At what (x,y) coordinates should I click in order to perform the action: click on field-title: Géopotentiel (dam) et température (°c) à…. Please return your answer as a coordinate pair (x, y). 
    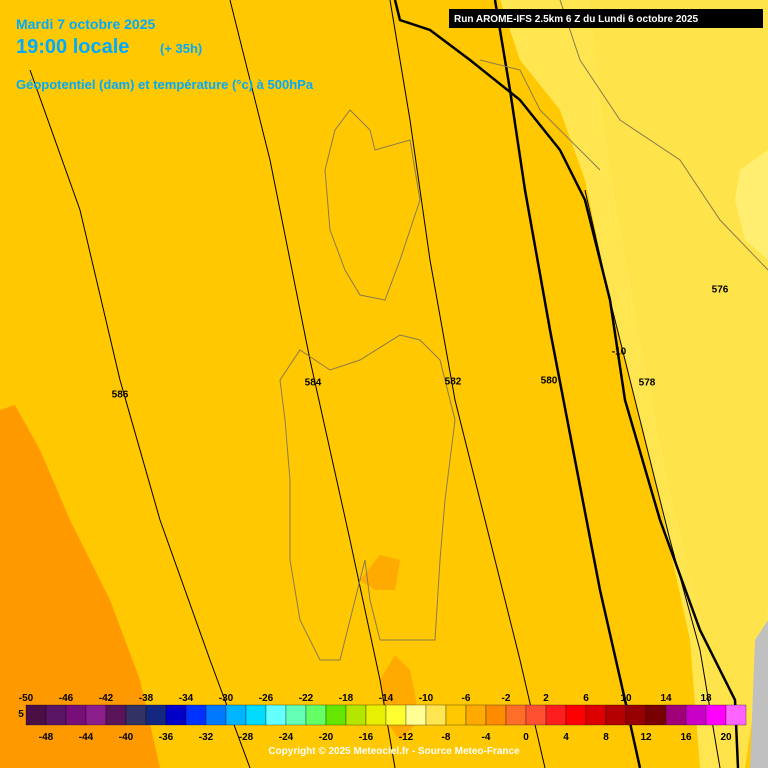
    Looking at the image, I should click on (165, 84).